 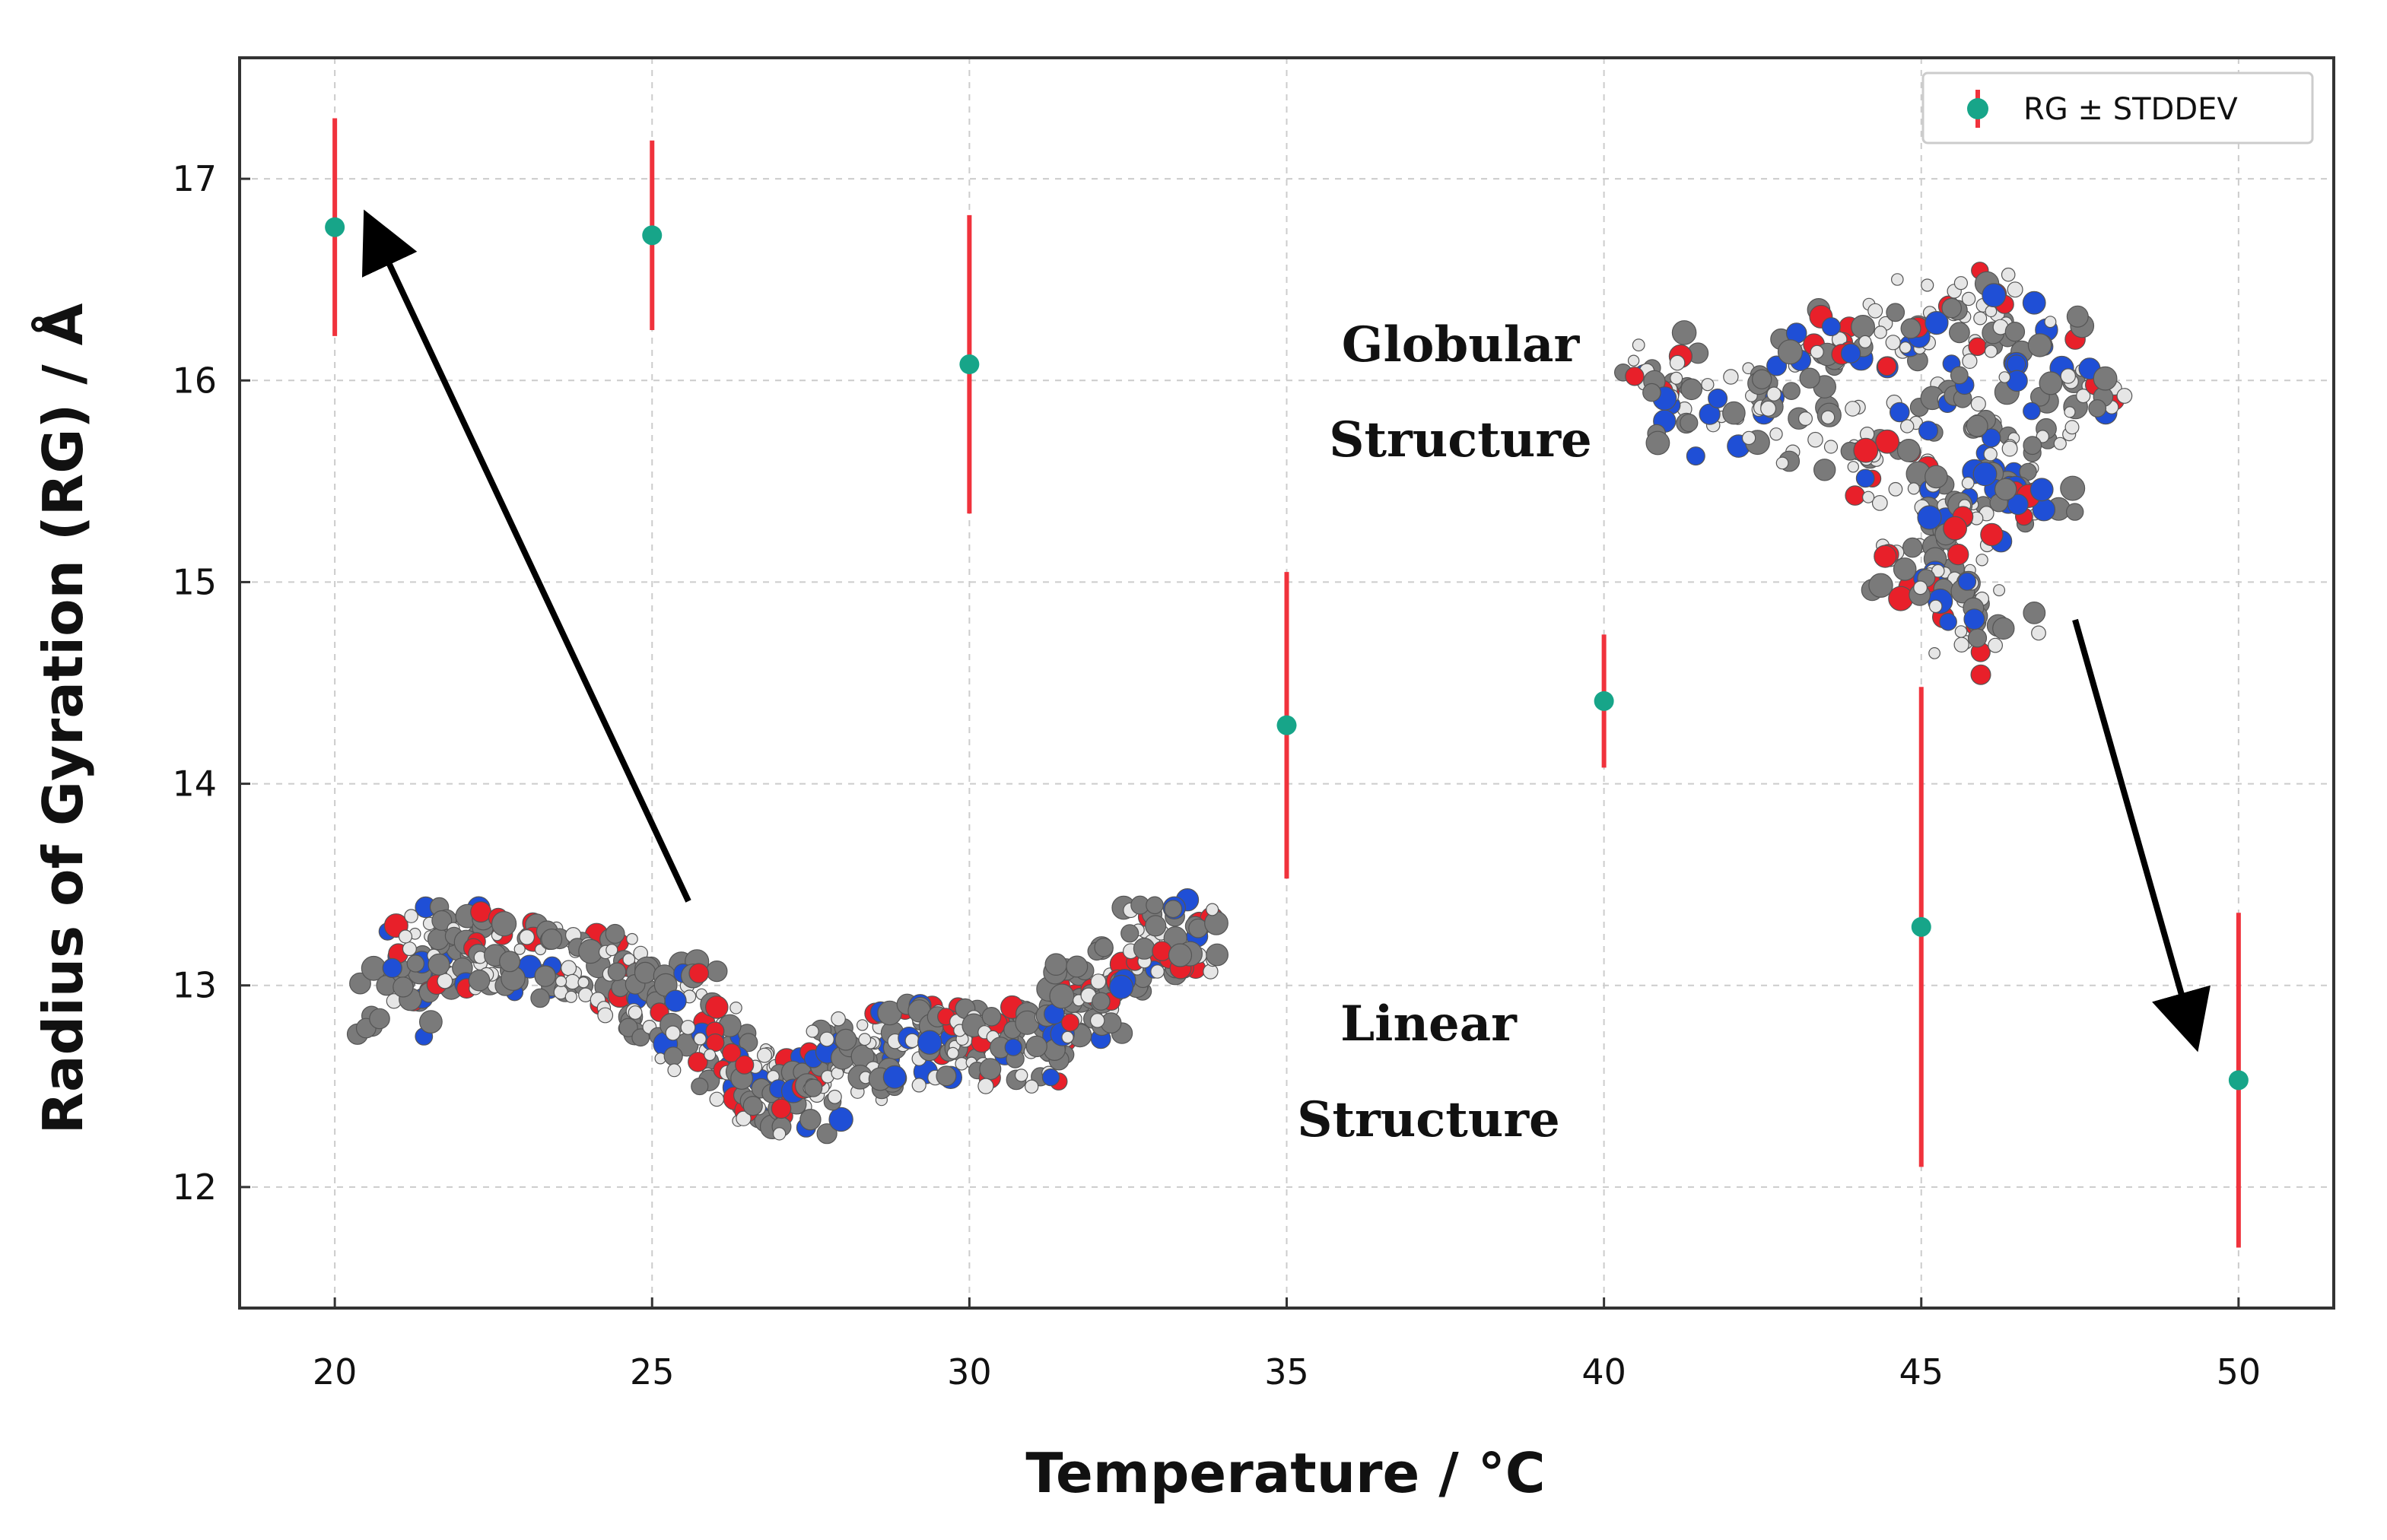 I want to click on x-tick-label: 30, so click(x=970, y=1371).